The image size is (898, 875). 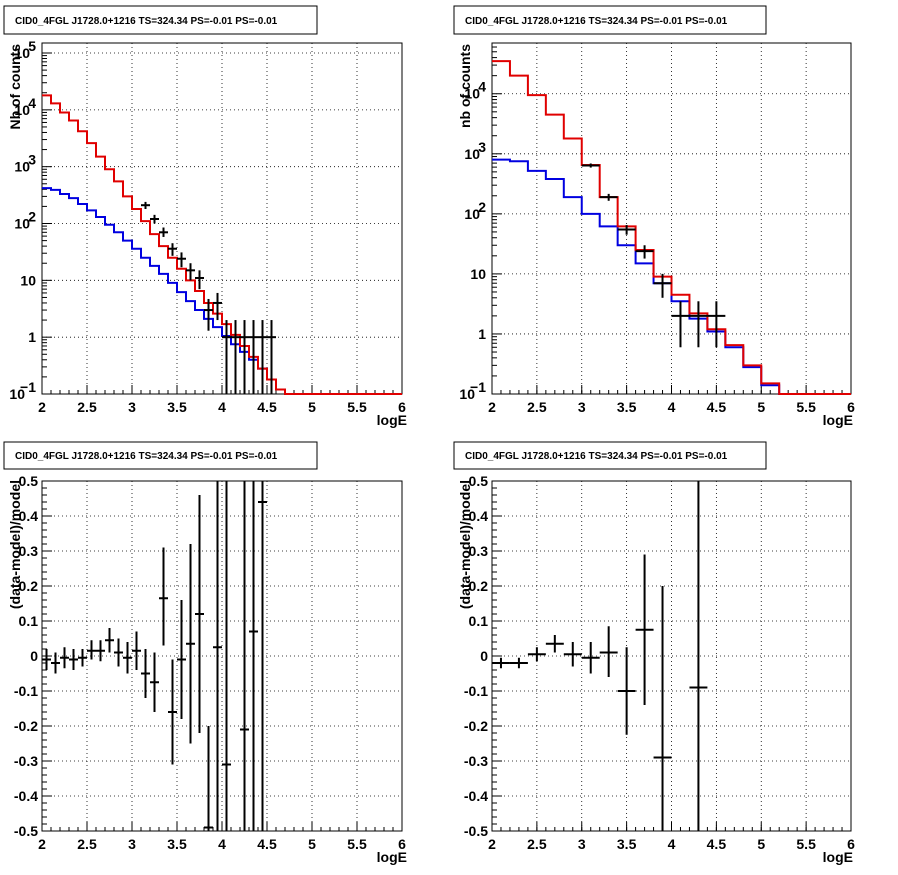 What do you see at coordinates (222, 244) in the screenshot?
I see `model-histogram` at bounding box center [222, 244].